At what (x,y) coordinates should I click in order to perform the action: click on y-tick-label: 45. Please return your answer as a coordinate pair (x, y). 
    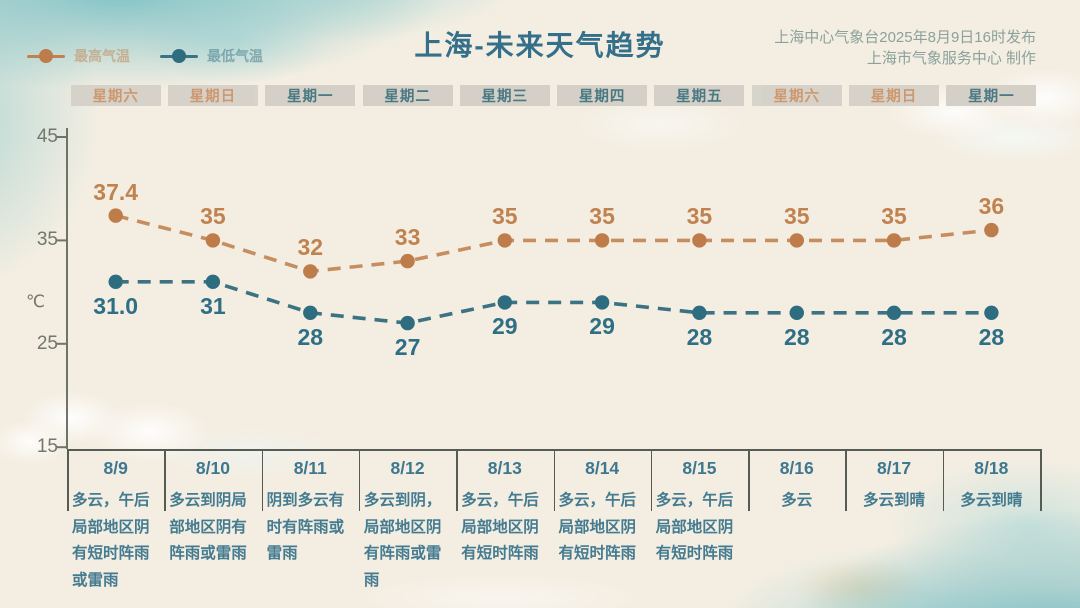
    Looking at the image, I should click on (47, 136).